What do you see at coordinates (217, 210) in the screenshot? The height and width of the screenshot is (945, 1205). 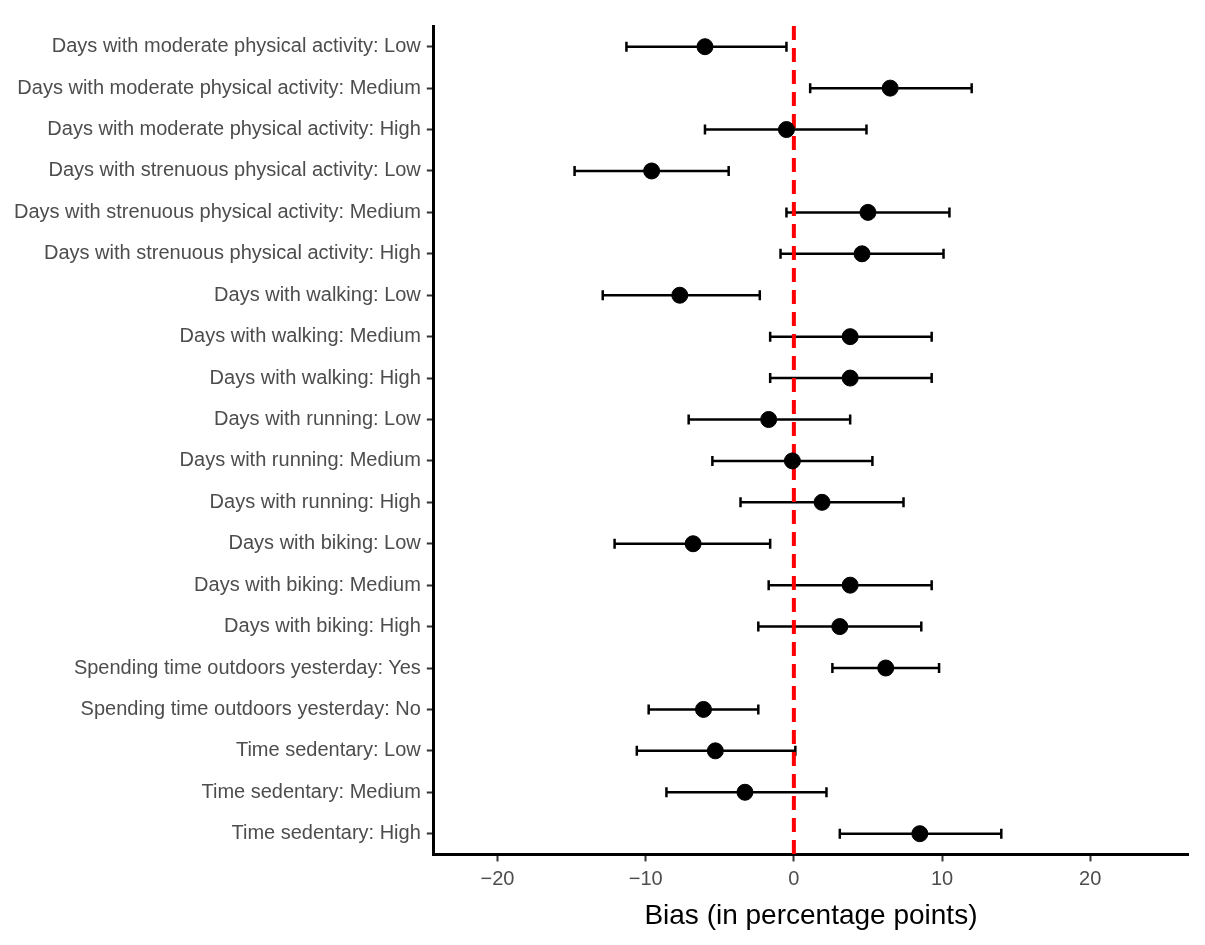 I see `y-tick-label: Days with strenuous physical activity: Medium` at bounding box center [217, 210].